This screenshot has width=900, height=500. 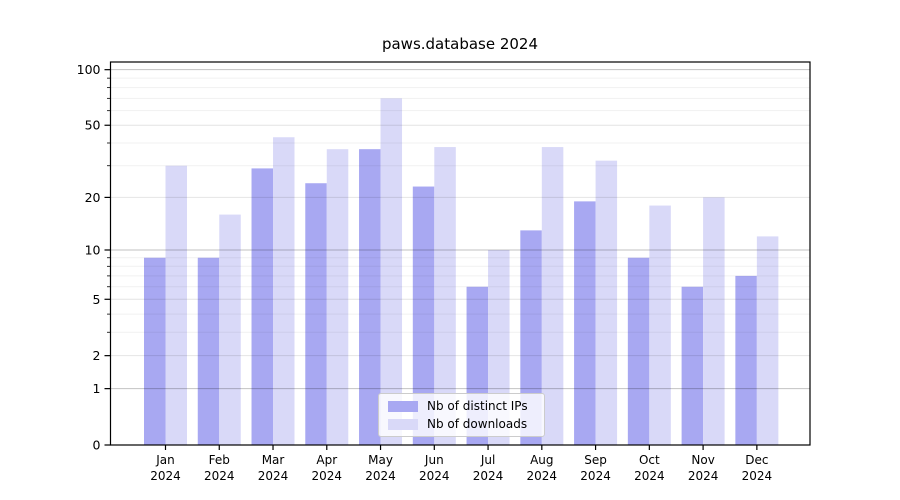 I want to click on legend-label-distinct-ips: Nb of distinct IPs, so click(x=477, y=406).